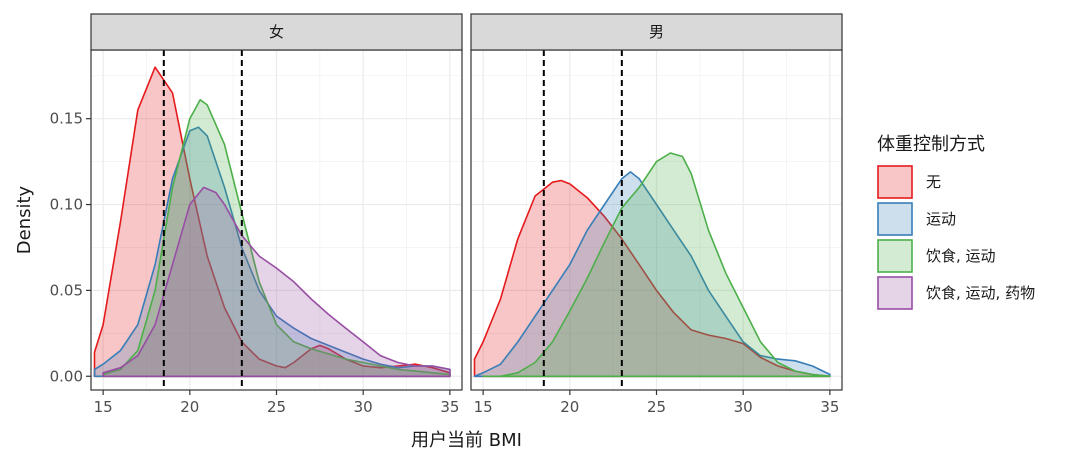  Describe the element at coordinates (652, 278) in the screenshot. I see `density-area-无` at that location.